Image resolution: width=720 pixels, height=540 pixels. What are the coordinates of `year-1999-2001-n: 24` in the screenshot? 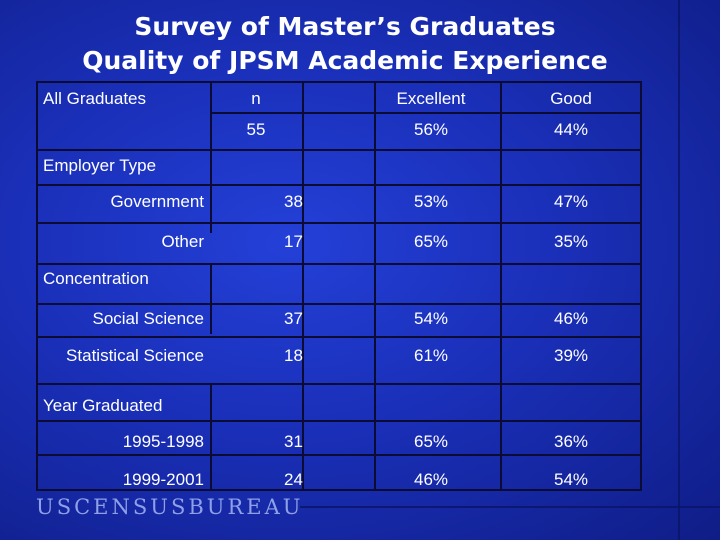 It's located at (293, 479).